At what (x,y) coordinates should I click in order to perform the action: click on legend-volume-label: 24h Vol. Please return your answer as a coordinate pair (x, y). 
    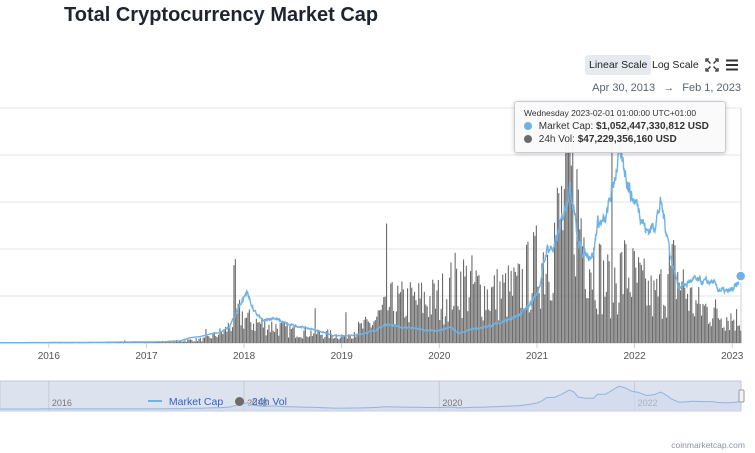
    Looking at the image, I should click on (269, 402).